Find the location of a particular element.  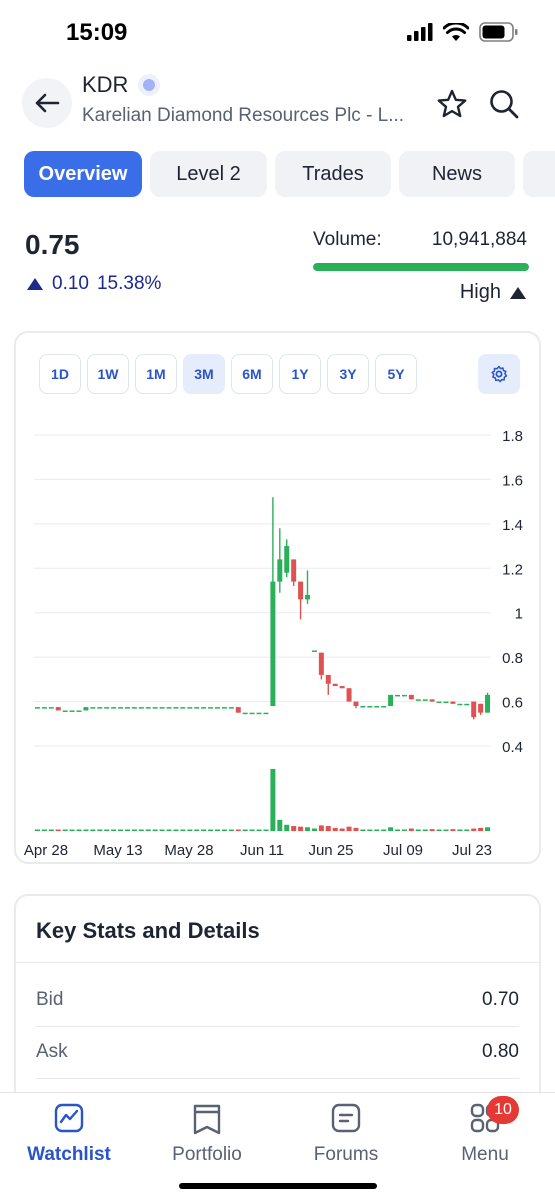

x-tick-label: Apr 28 is located at coordinates (46, 850).